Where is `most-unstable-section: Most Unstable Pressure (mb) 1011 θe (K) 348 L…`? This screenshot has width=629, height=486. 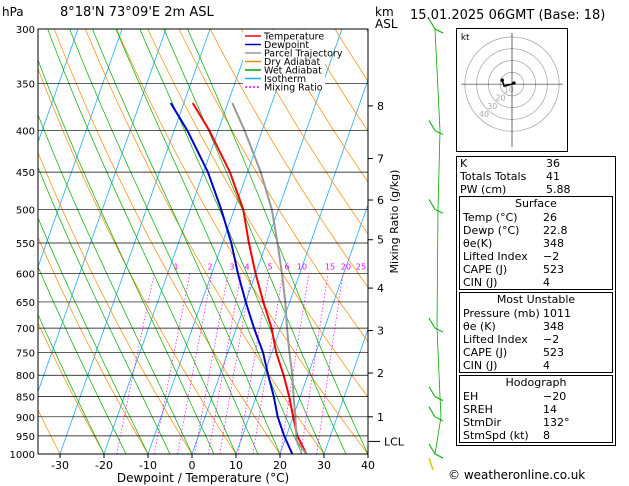 most-unstable-section: Most Unstable Pressure (mb) 1011 θe (K) 348 L… is located at coordinates (536, 332).